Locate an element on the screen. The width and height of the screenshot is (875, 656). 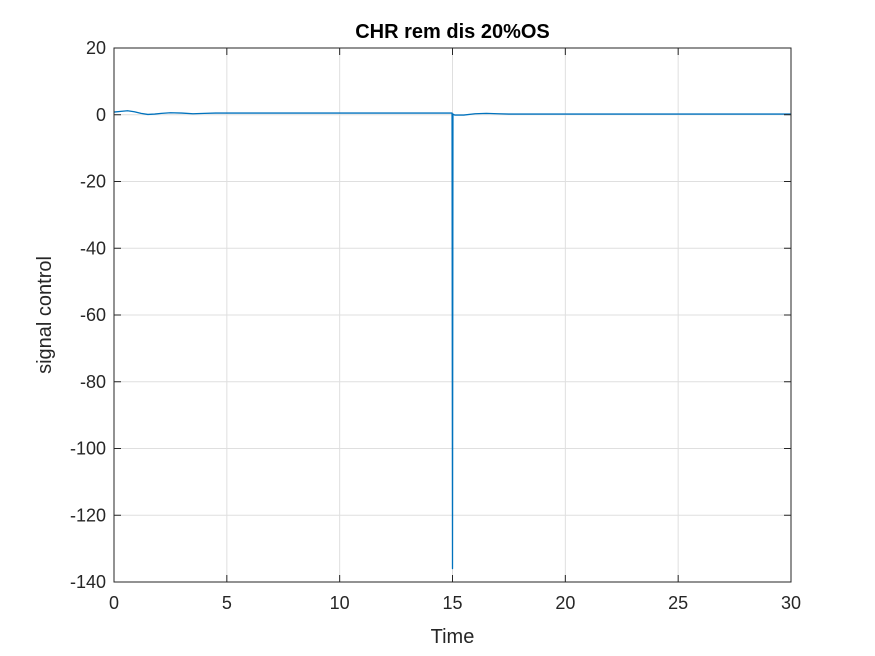
y-tick-label: -60 is located at coordinates (93, 315).